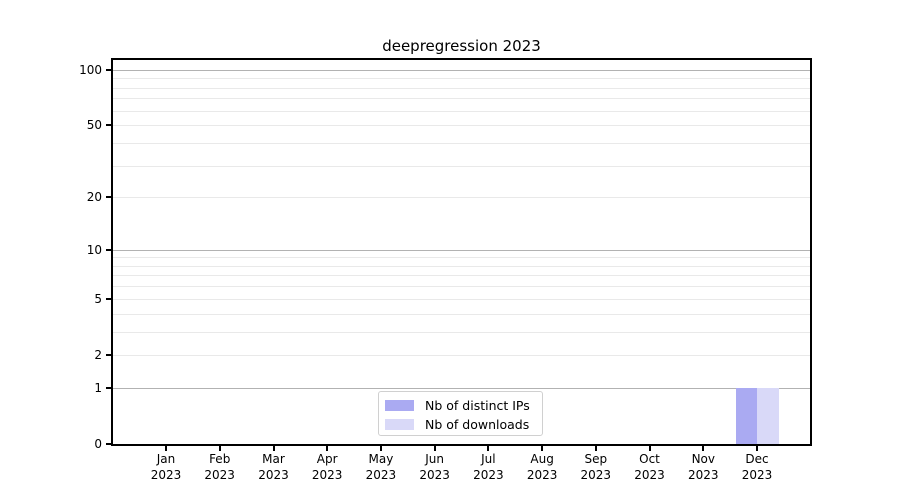  What do you see at coordinates (703, 459) in the screenshot?
I see `x-tick-month: Nov` at bounding box center [703, 459].